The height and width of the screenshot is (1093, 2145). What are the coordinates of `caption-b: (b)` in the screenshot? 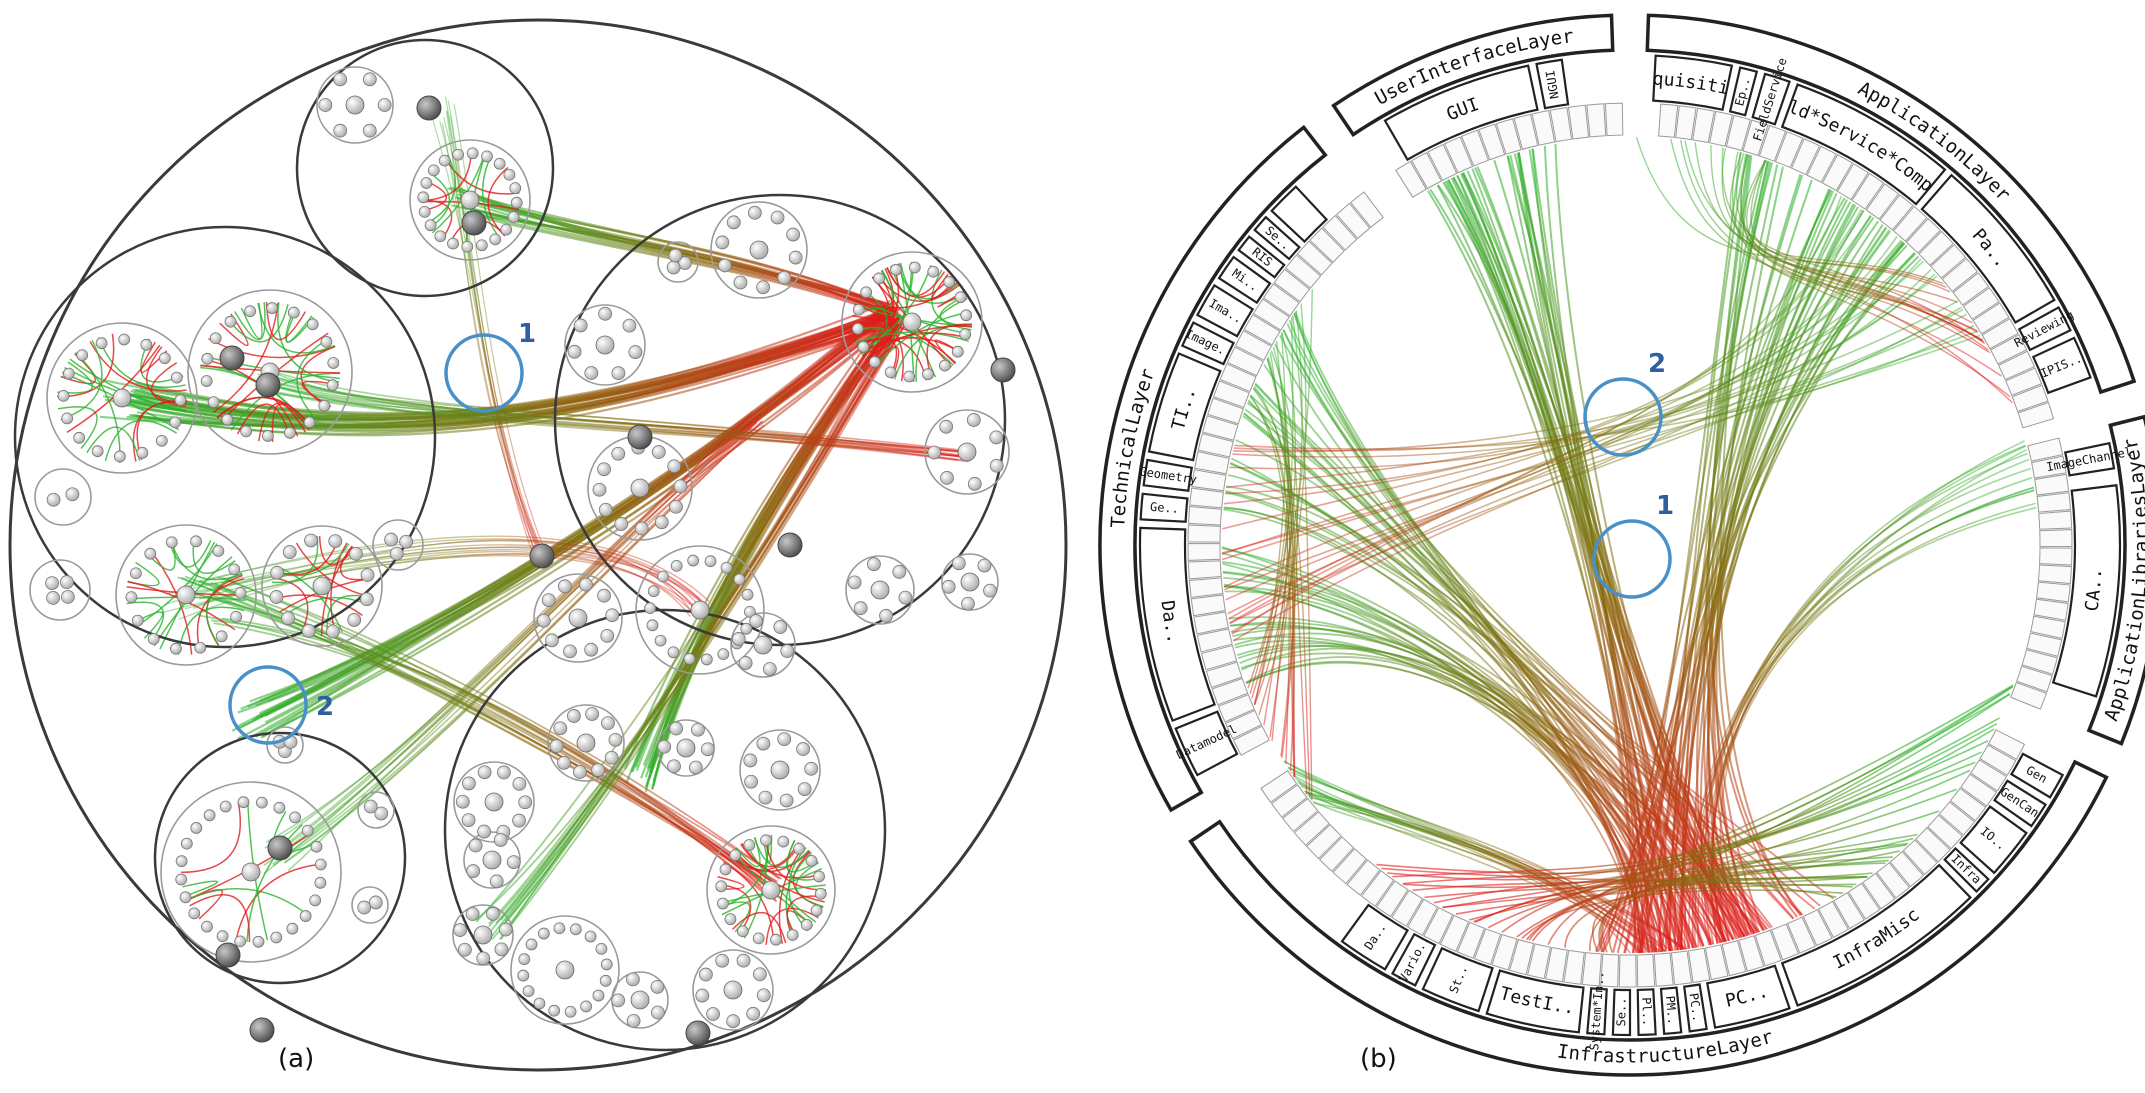 It's located at (1378, 1059).